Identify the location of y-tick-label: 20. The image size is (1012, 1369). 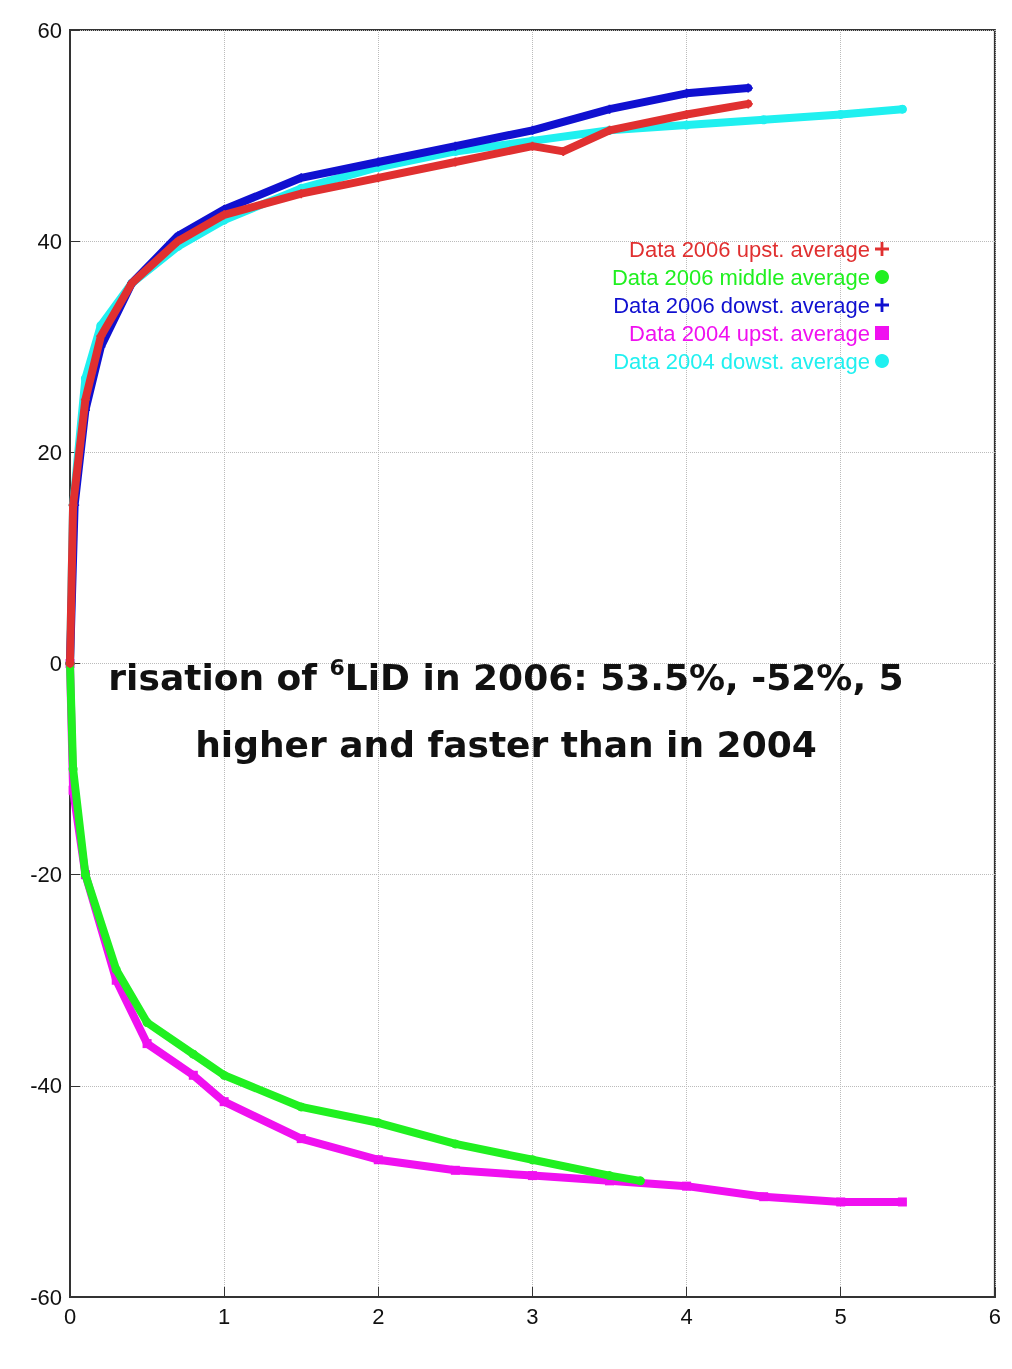
(49, 452).